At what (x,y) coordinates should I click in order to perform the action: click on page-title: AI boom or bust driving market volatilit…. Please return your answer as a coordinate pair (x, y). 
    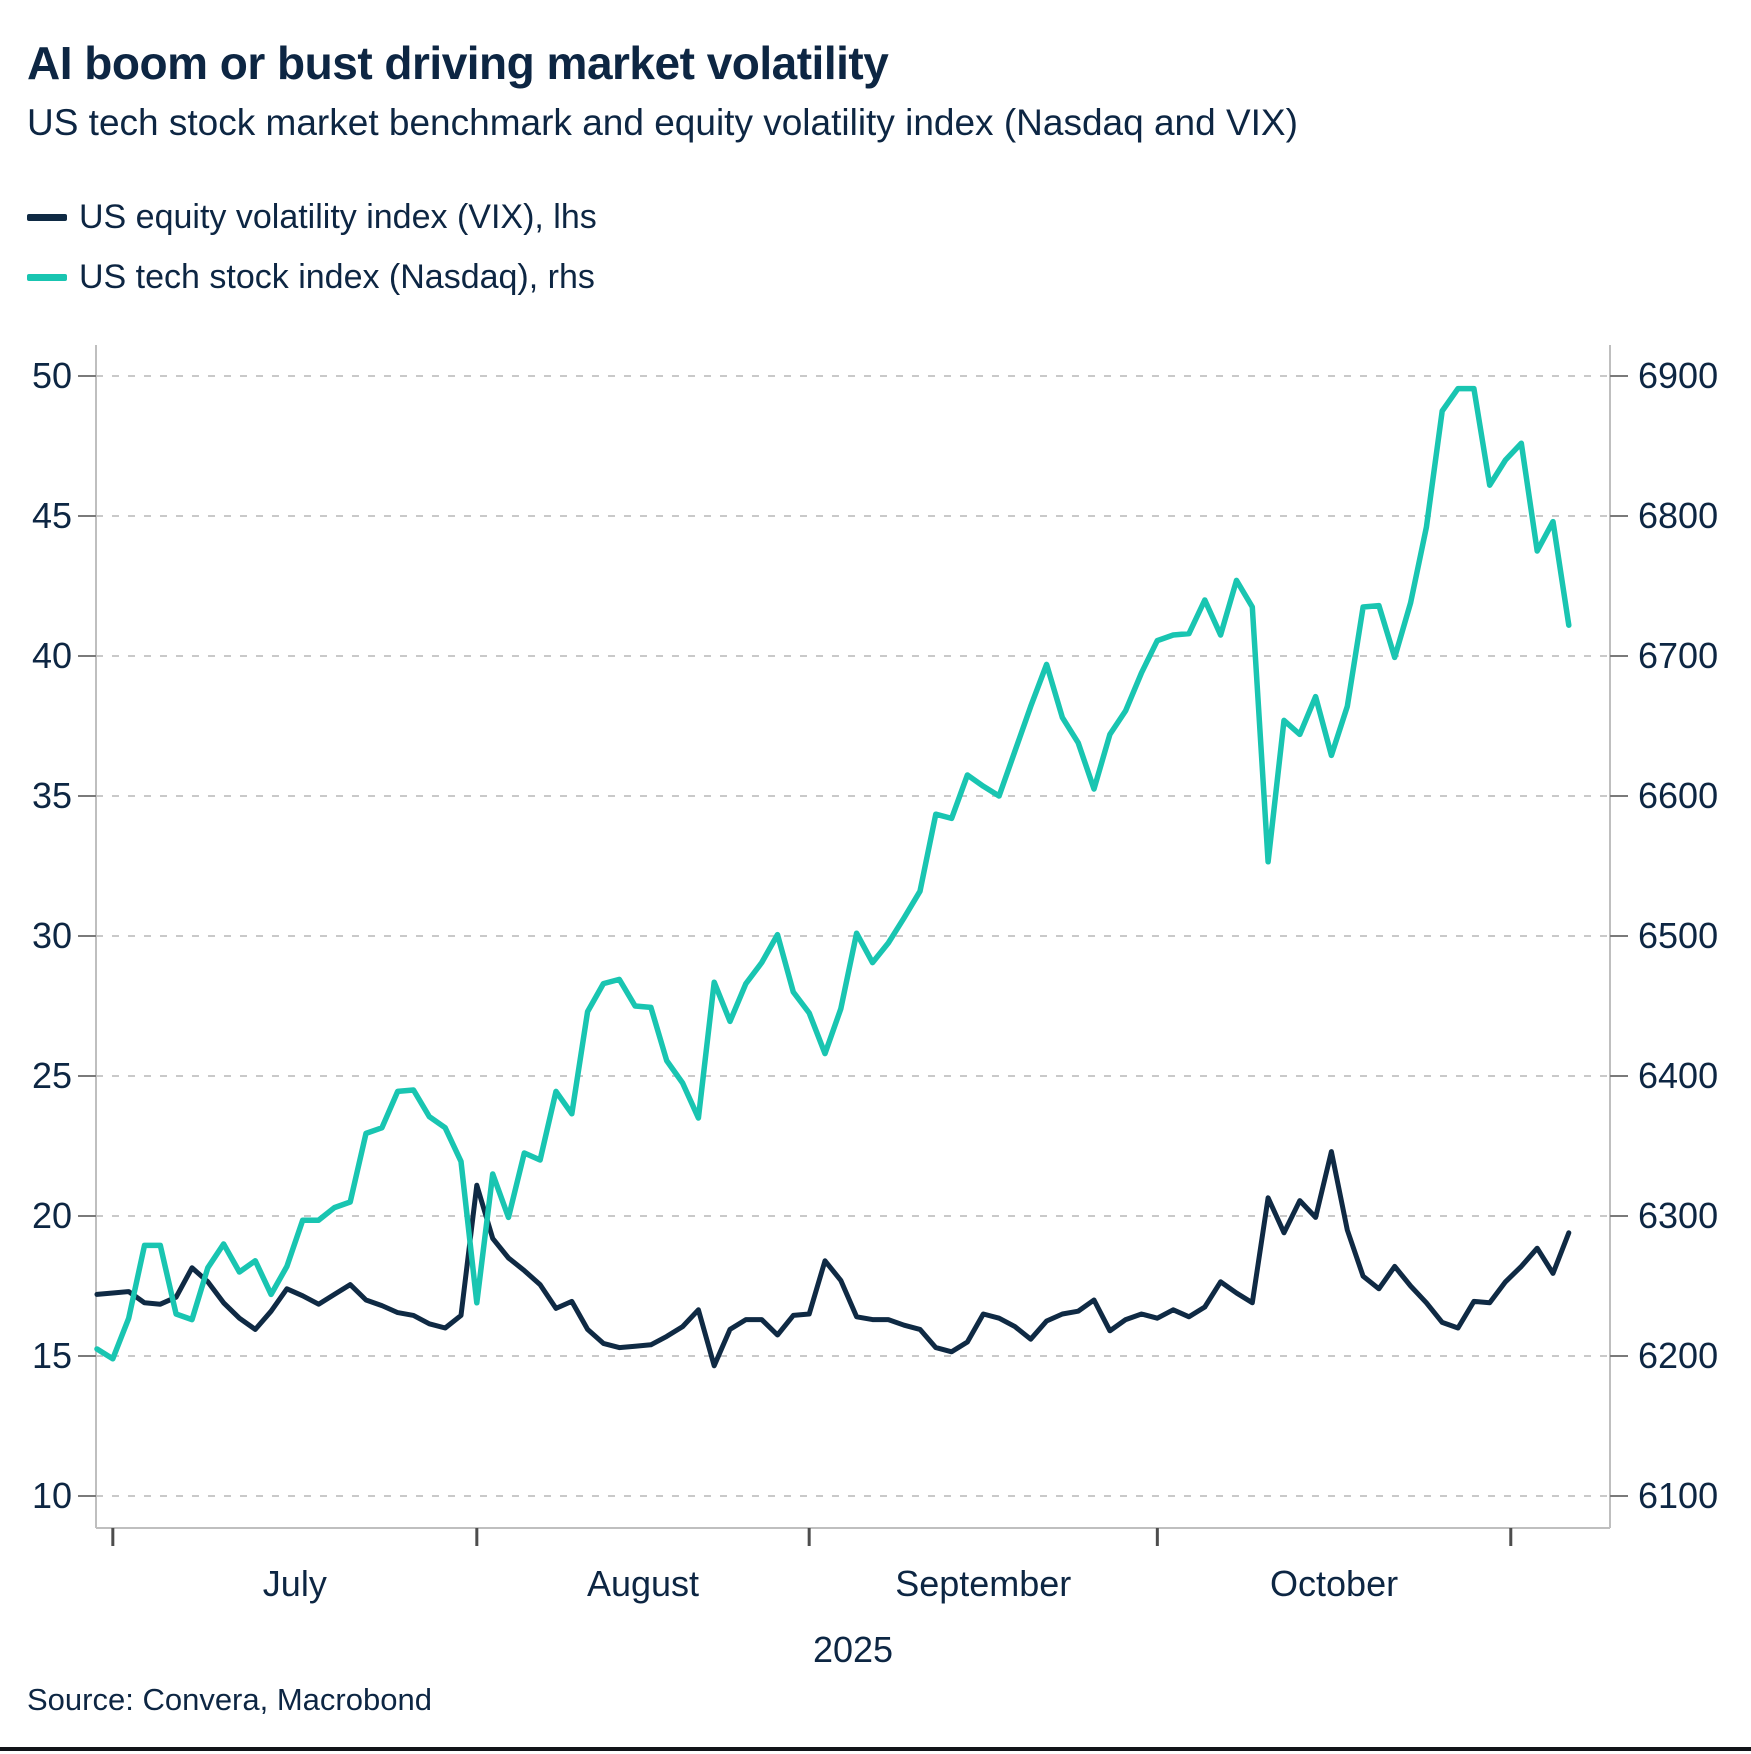
    Looking at the image, I should click on (458, 63).